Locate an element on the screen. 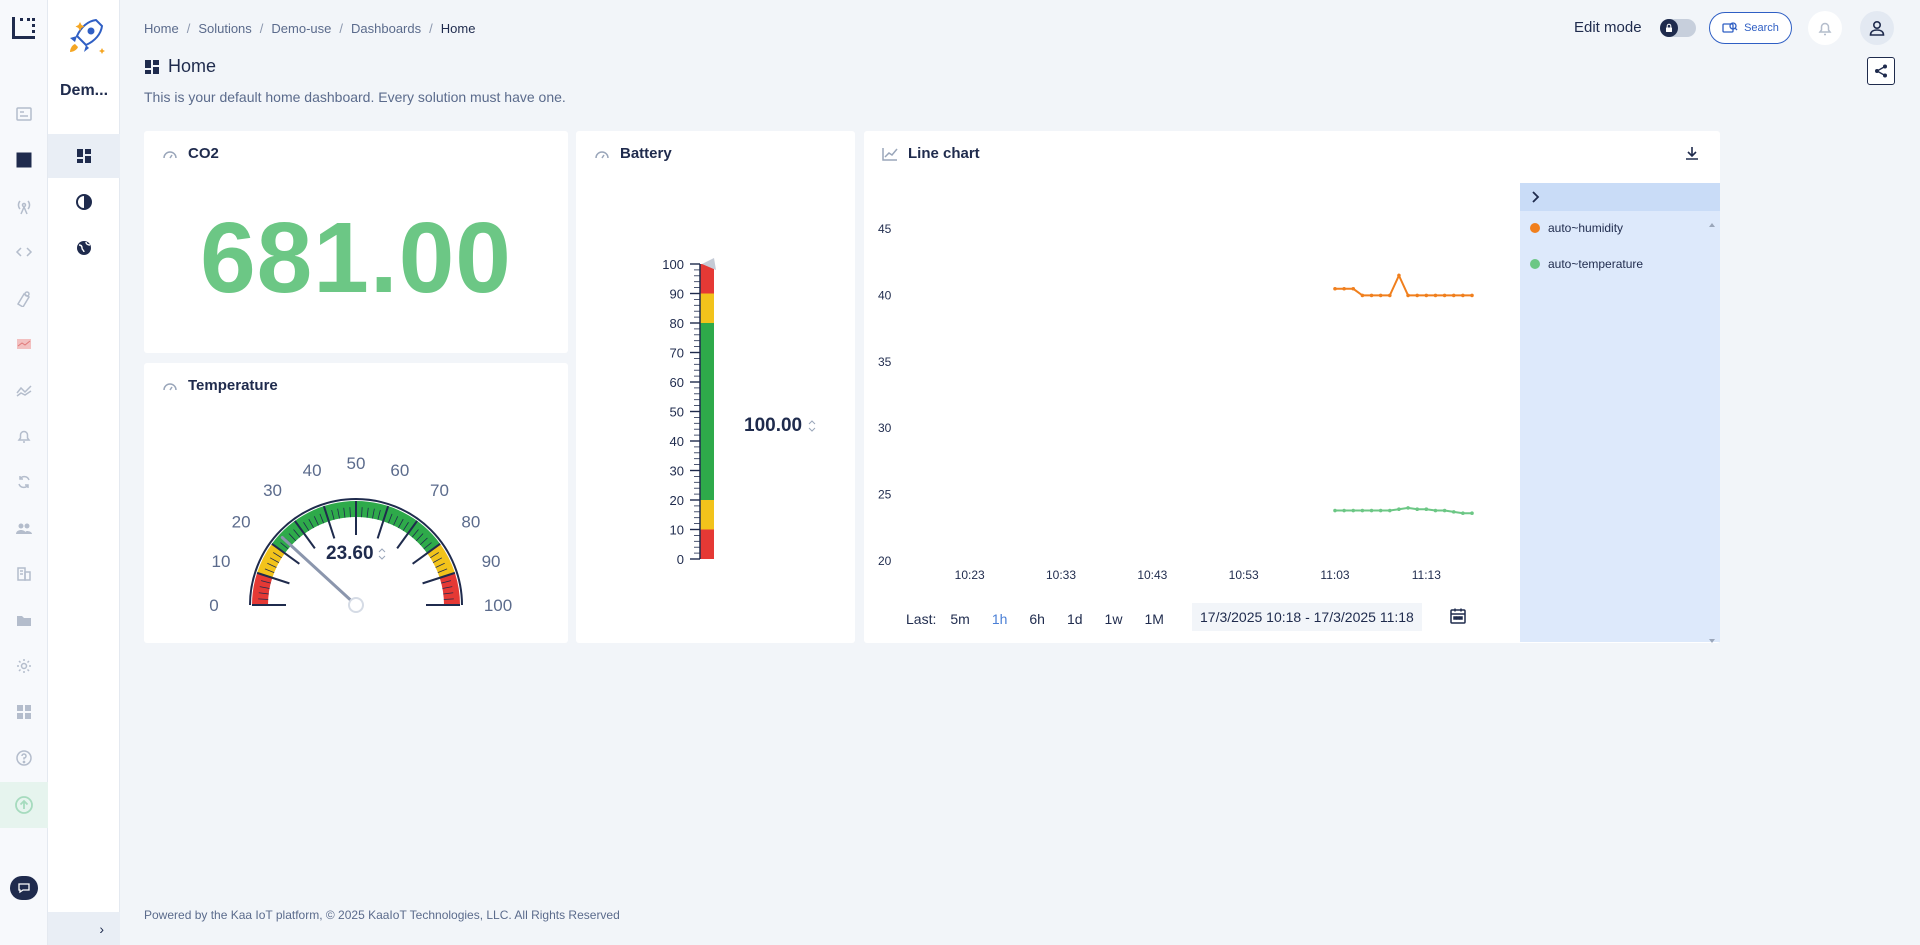  date-range-field: 17/3/2025 10:18 - 17/3/2025 11:18 is located at coordinates (1307, 617).